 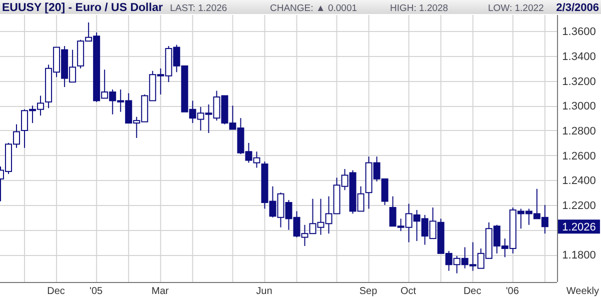 I want to click on y-tick-label: 1.3400, so click(x=579, y=56).